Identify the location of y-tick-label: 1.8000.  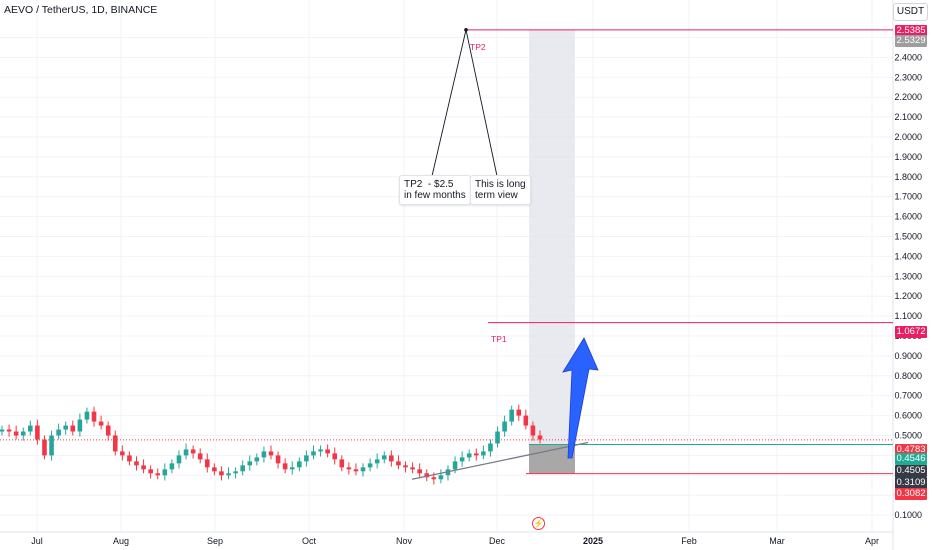
(908, 177).